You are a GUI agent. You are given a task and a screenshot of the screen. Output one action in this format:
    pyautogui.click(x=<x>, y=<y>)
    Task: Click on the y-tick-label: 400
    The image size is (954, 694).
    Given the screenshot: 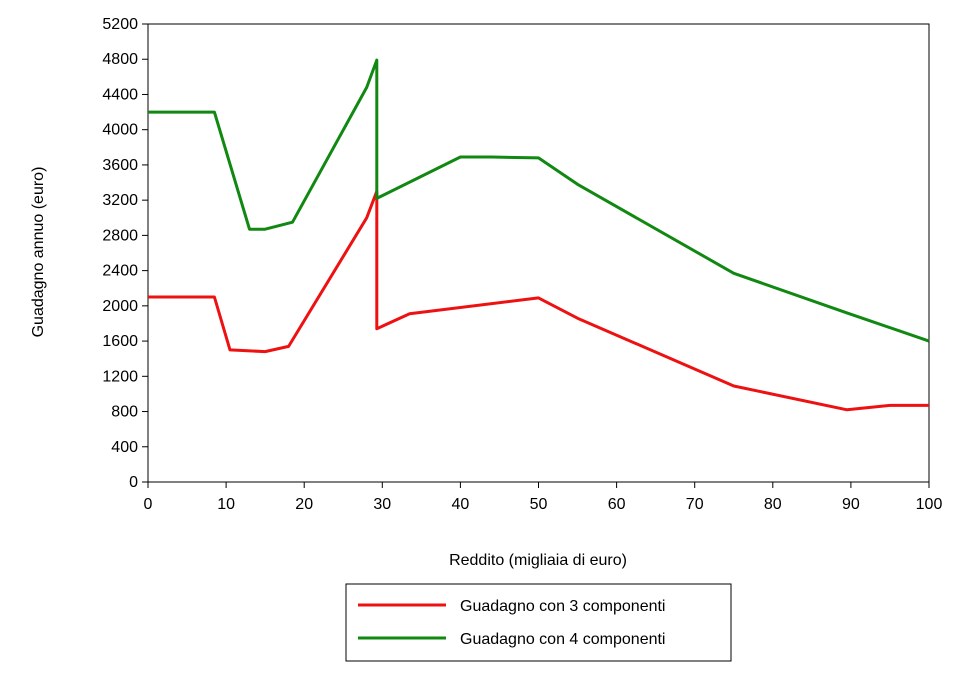 What is the action you would take?
    pyautogui.click(x=124, y=447)
    